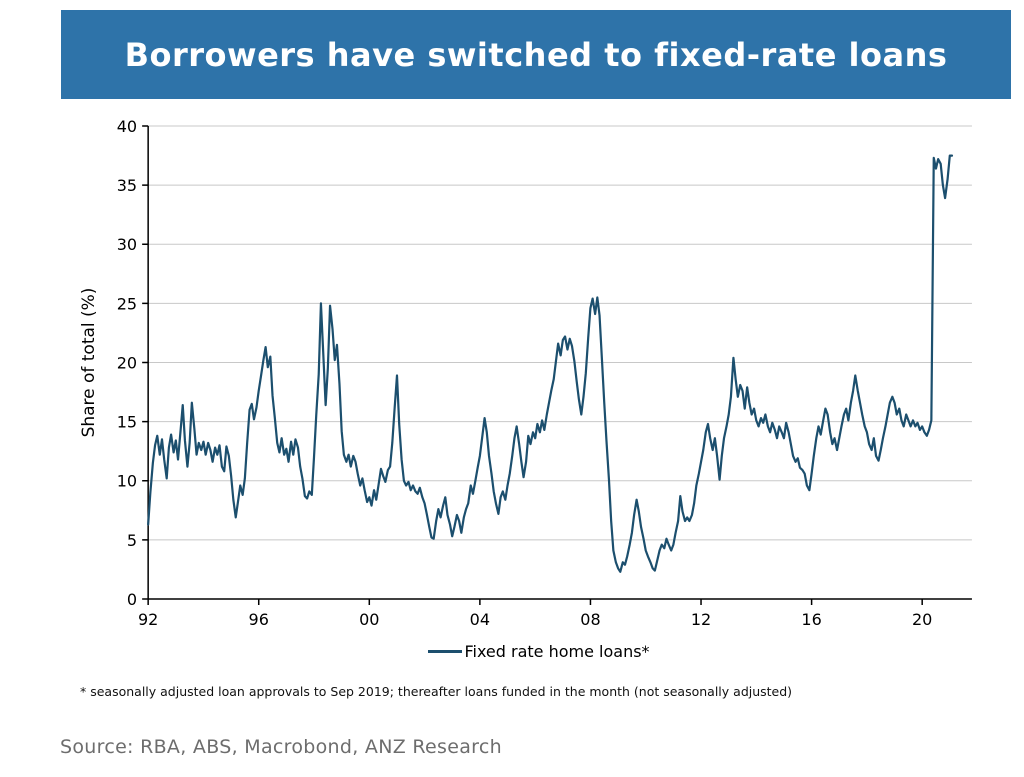  I want to click on legend-label: Fixed rate home loans*, so click(557, 651).